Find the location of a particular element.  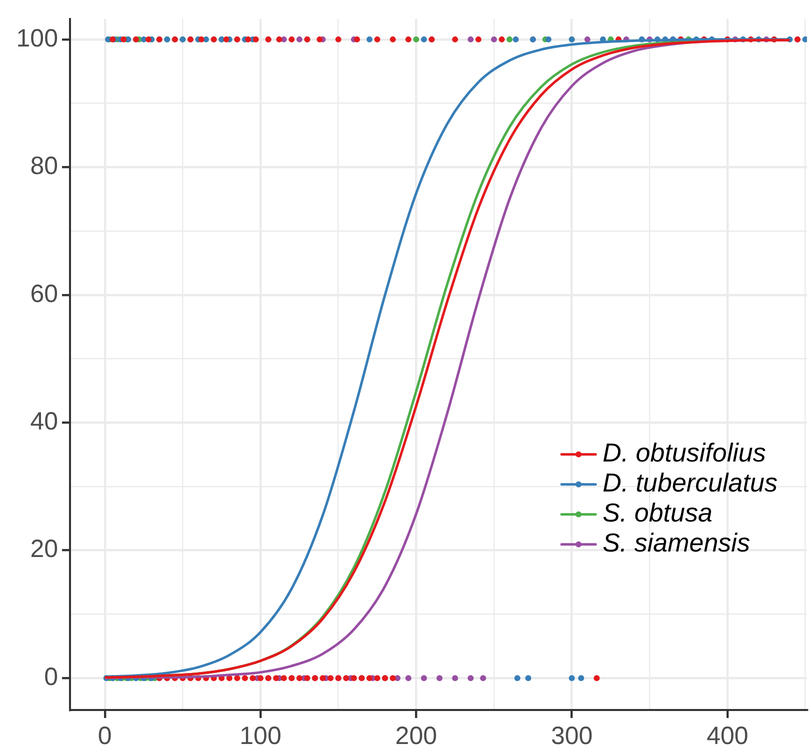

legend-label: D. tuberculatus is located at coordinates (690, 483).